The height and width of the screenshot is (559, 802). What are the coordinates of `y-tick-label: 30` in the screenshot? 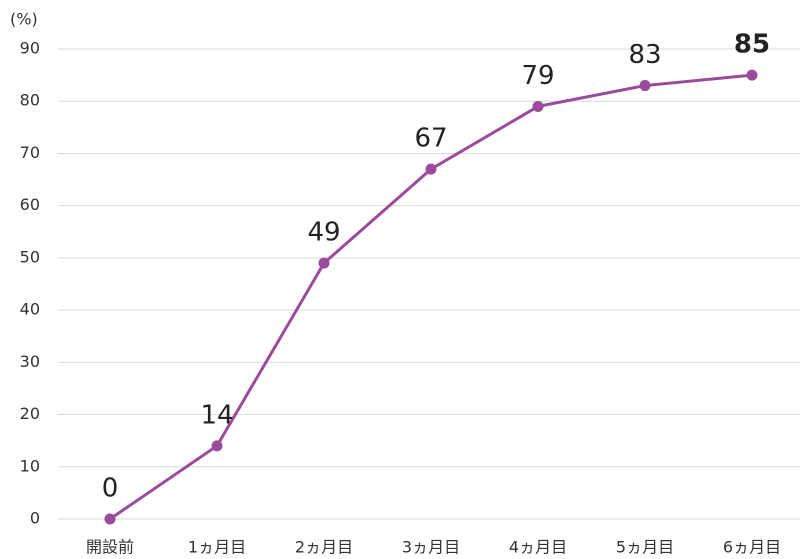 It's located at (30, 361).